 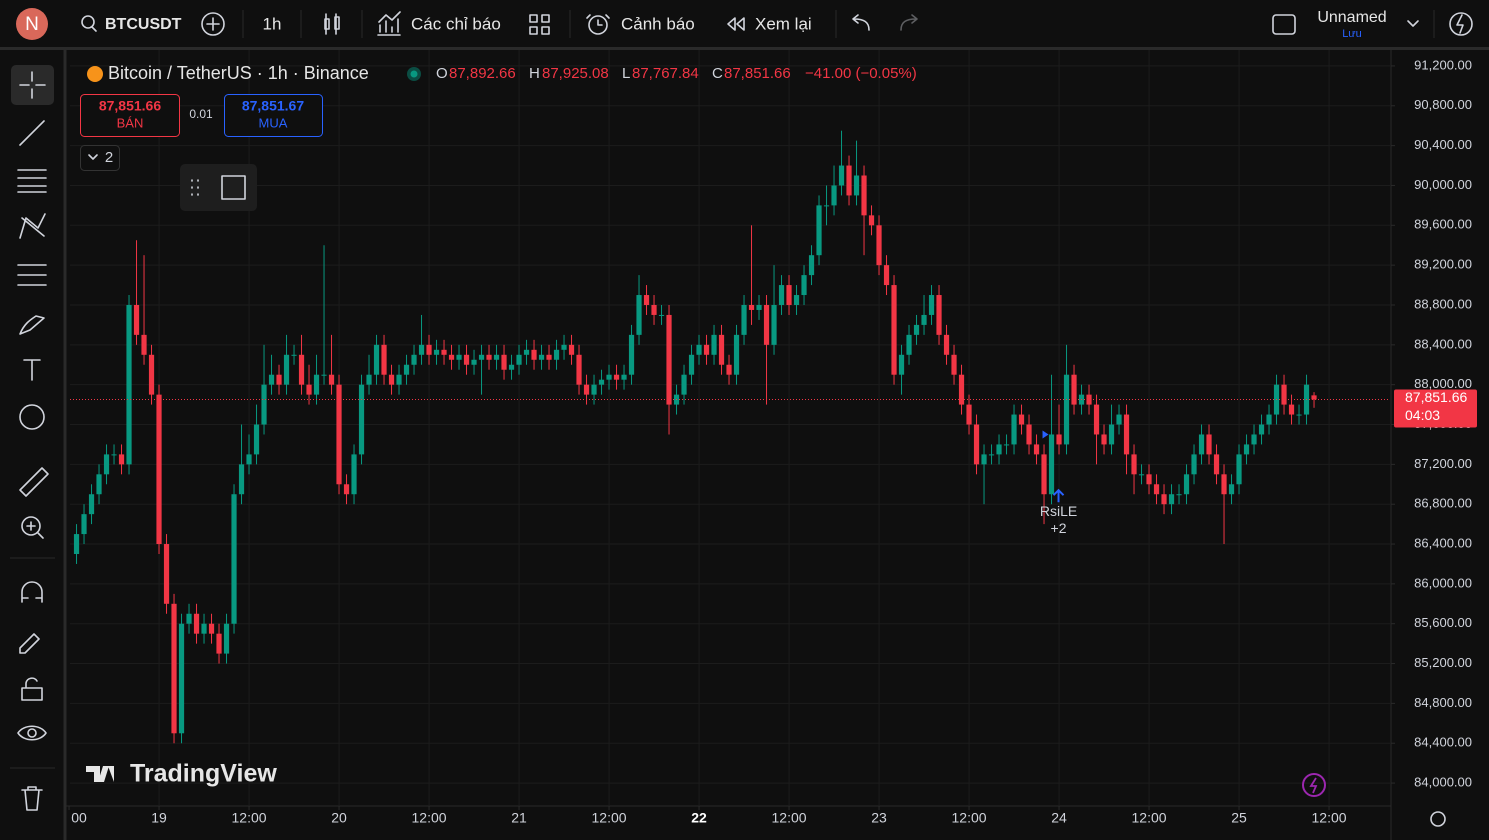 What do you see at coordinates (32, 325) in the screenshot?
I see `brush-tool` at bounding box center [32, 325].